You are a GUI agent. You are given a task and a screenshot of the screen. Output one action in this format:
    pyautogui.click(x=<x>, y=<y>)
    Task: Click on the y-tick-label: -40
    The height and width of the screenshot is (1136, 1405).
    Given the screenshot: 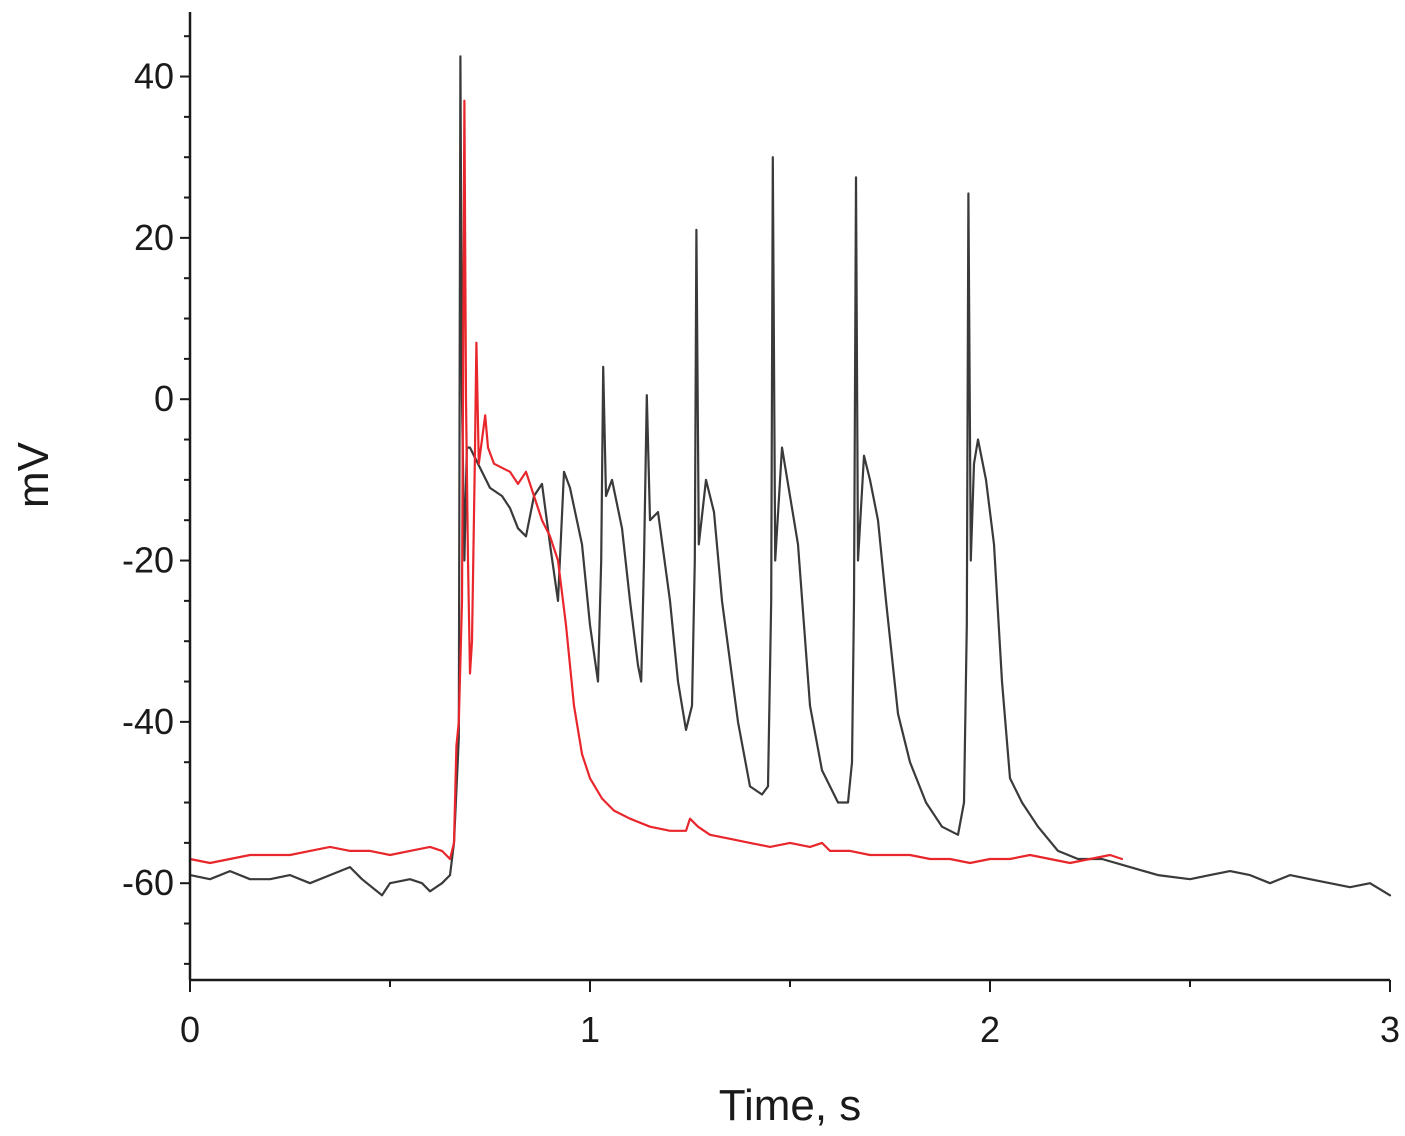 What is the action you would take?
    pyautogui.click(x=148, y=721)
    